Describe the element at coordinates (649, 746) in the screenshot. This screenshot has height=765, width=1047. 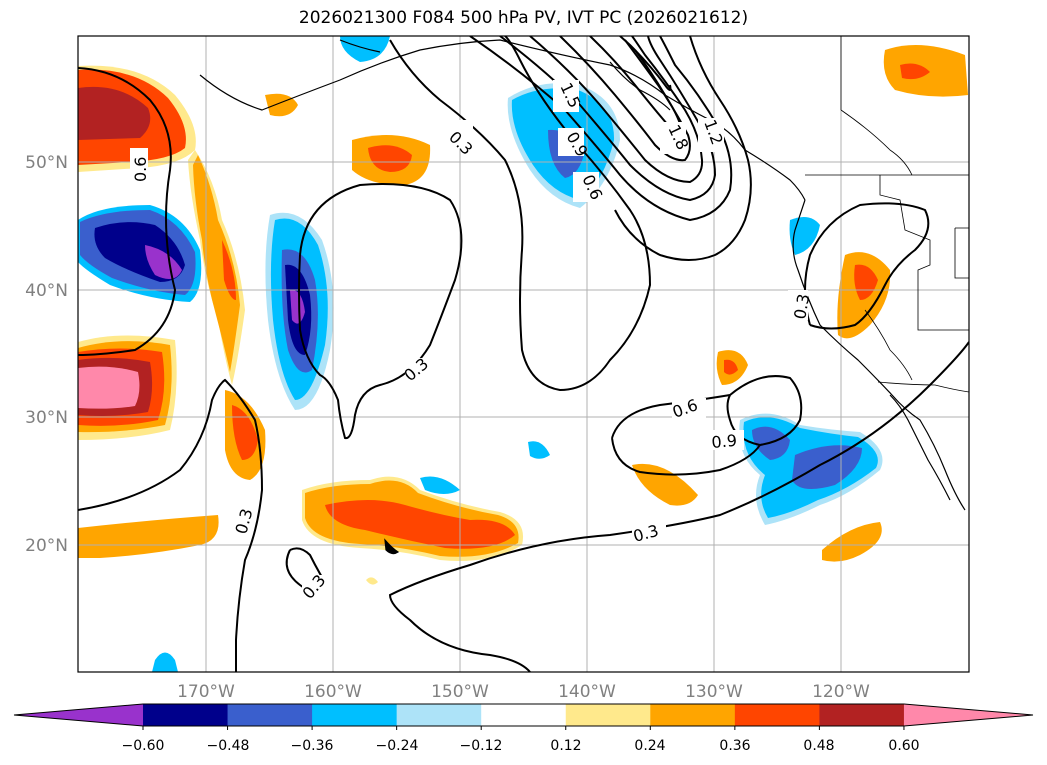
I see `colorbar-tick-label: 0.24` at that location.